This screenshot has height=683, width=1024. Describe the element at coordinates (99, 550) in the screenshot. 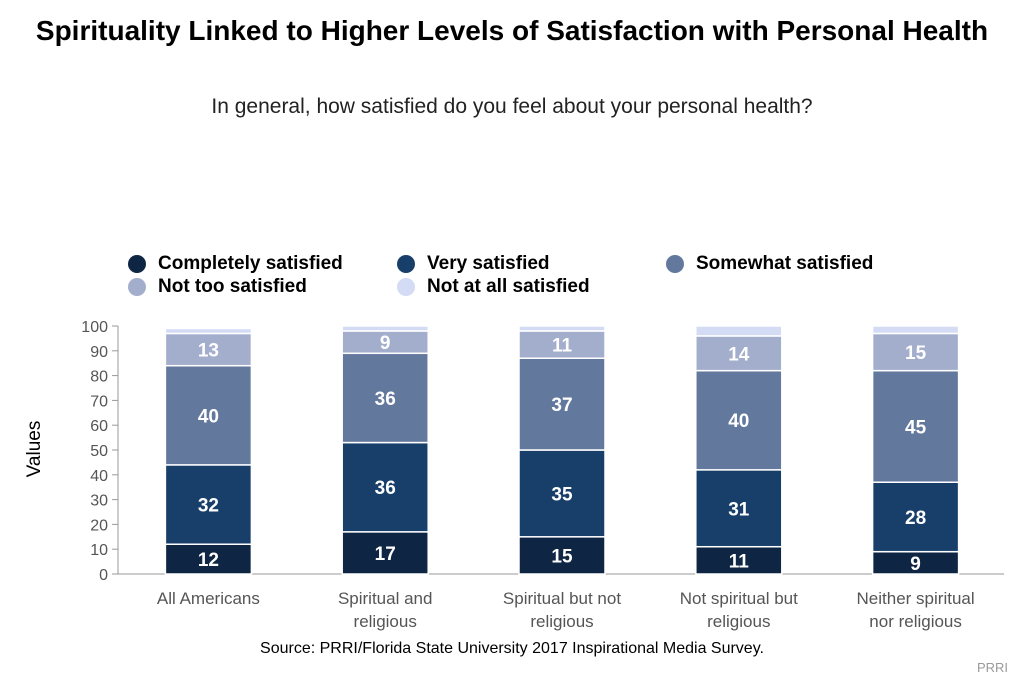

I see `y-tick-label: 10` at that location.